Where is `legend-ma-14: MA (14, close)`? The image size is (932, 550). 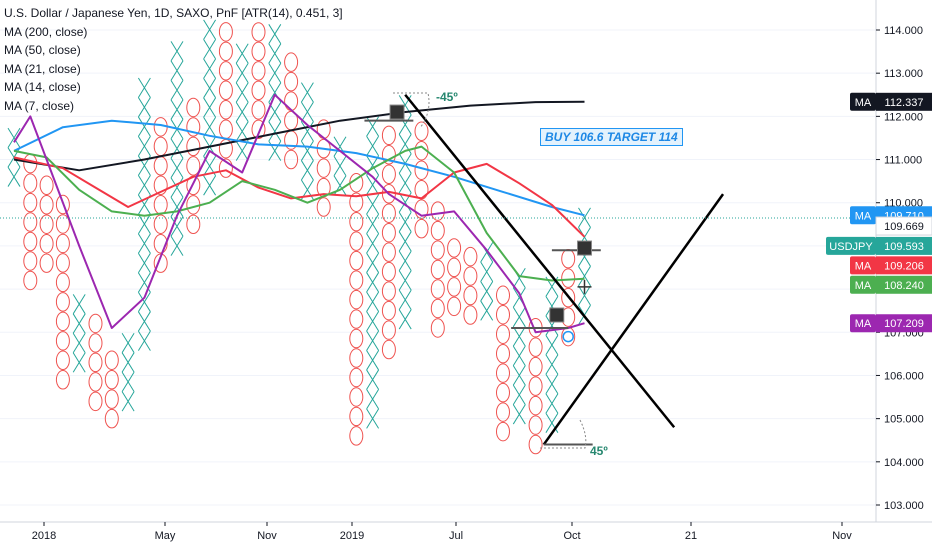
legend-ma-14: MA (14, close) is located at coordinates (42, 87).